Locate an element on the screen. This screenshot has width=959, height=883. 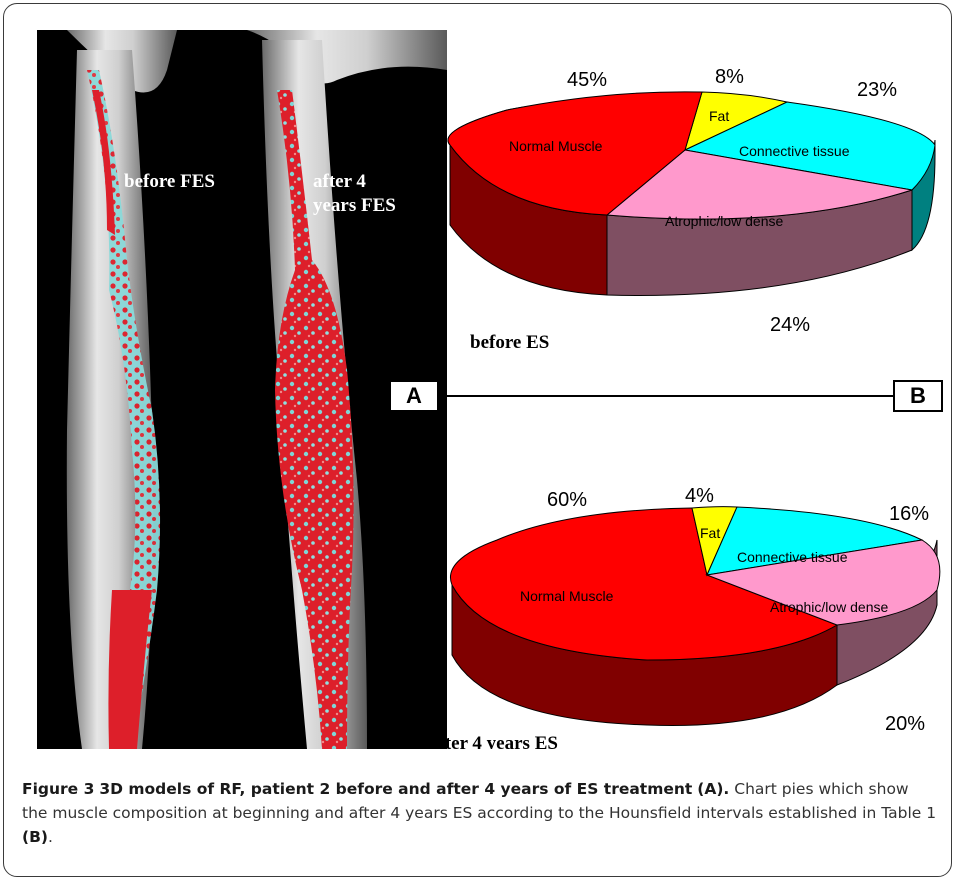
caption-end: . is located at coordinates (50, 837).